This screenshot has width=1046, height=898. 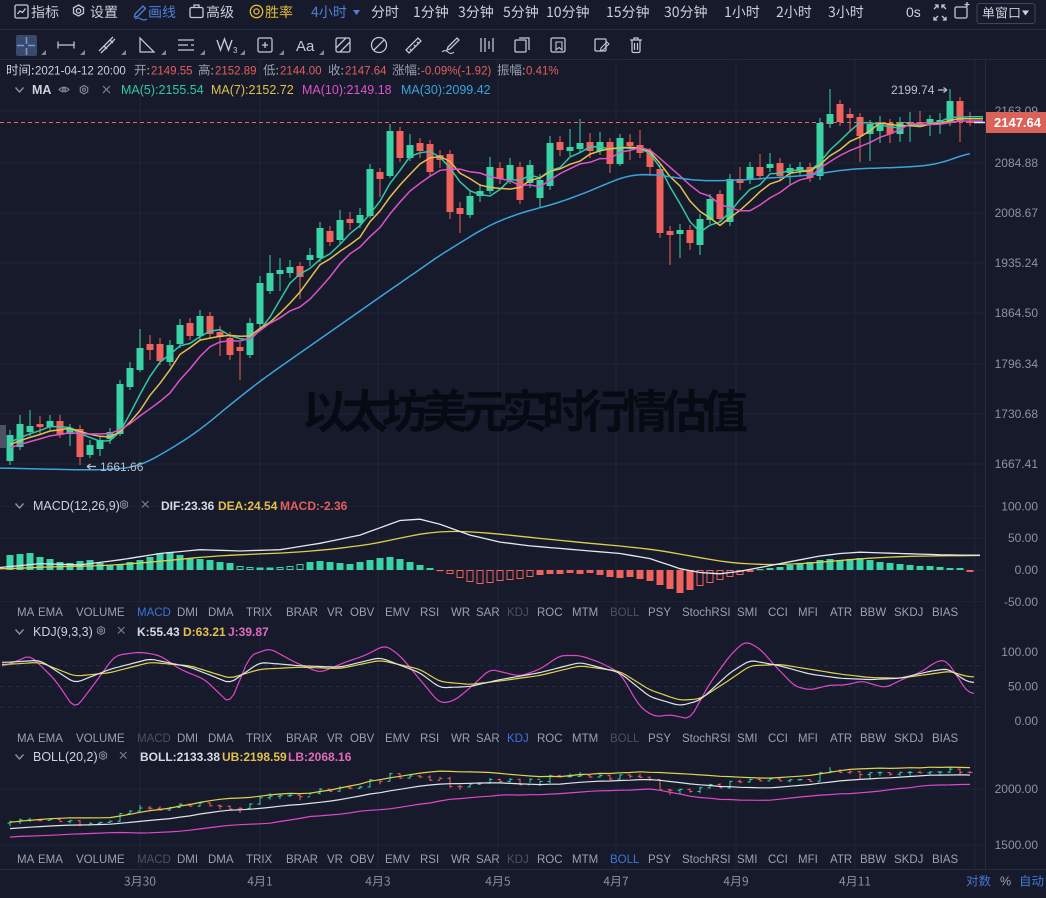 What do you see at coordinates (158, 632) in the screenshot?
I see `svg-text: K:55.43` at bounding box center [158, 632].